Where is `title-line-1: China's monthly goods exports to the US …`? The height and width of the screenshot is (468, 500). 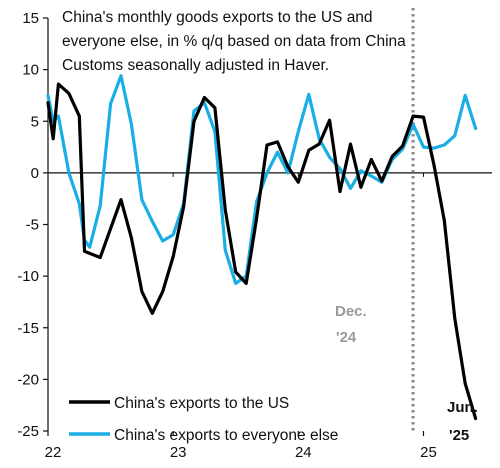 title-line-1: China's monthly goods exports to the US … is located at coordinates (217, 17).